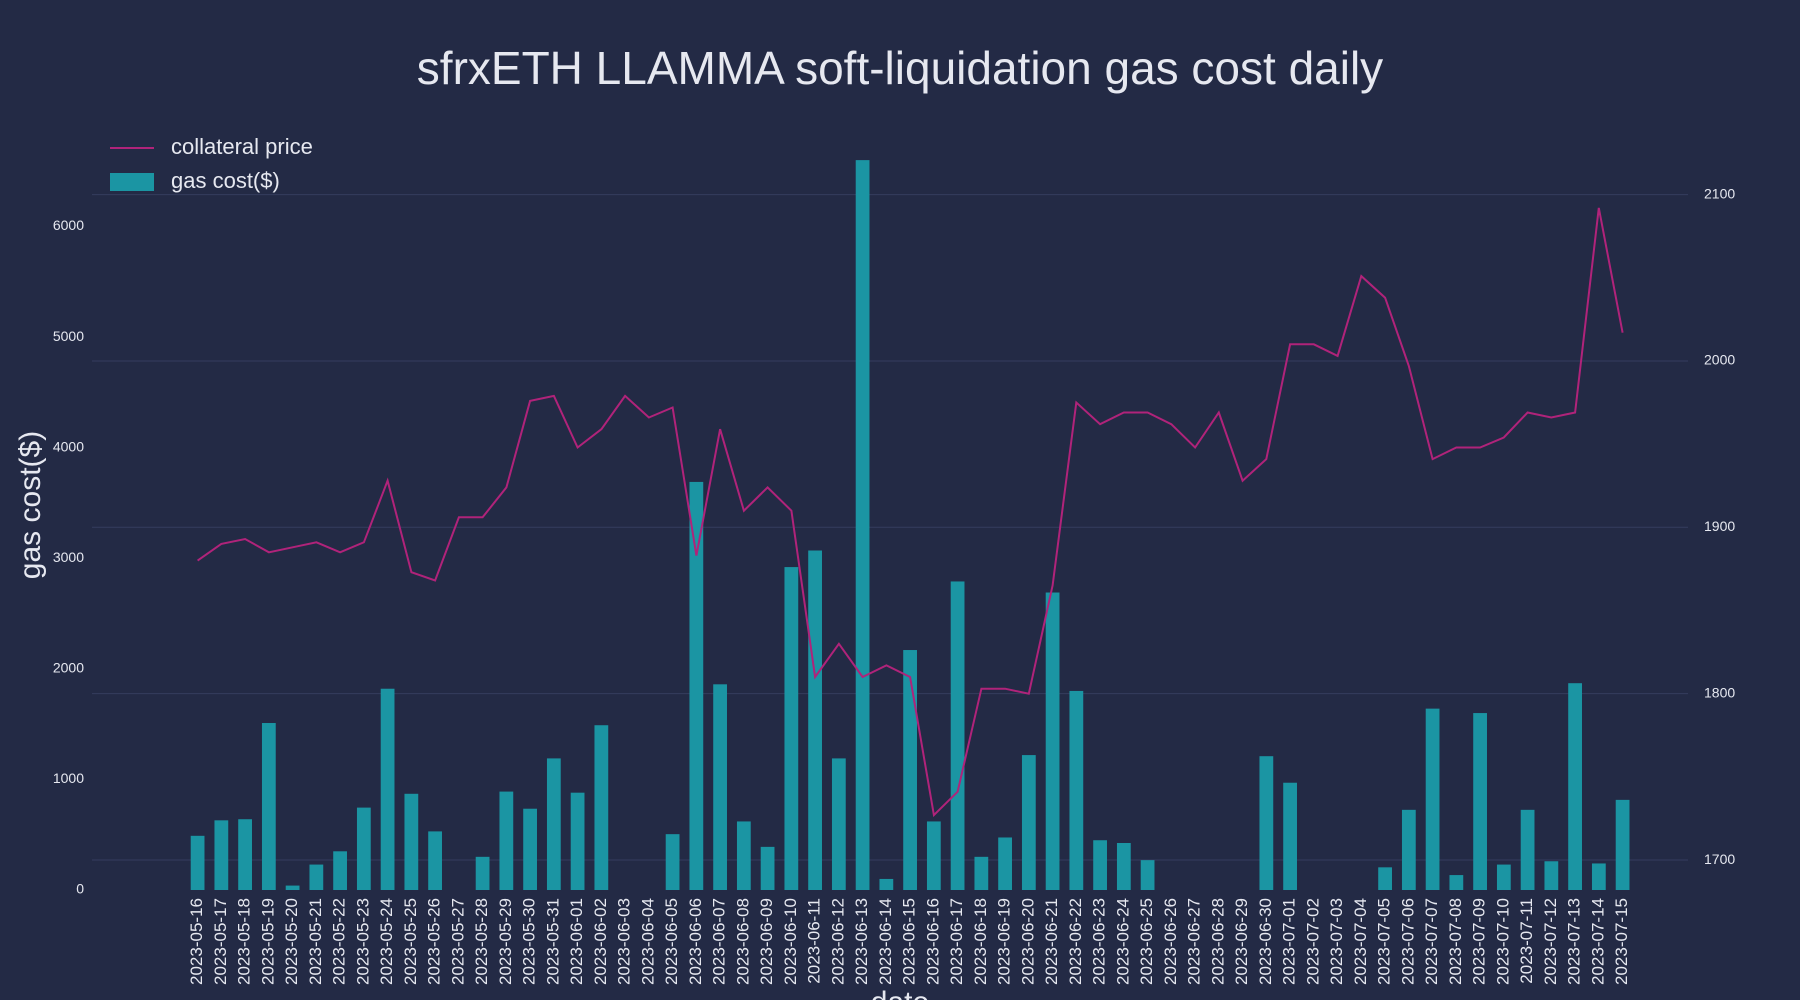 Image resolution: width=1800 pixels, height=1000 pixels. Describe the element at coordinates (766, 941) in the screenshot. I see `x-tick-label: 2023-06-09` at that location.